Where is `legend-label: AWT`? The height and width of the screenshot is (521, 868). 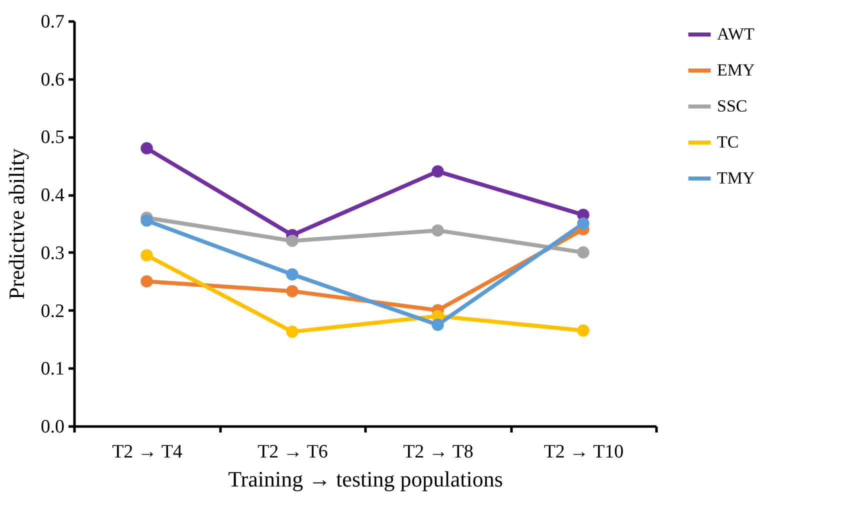
legend-label: AWT is located at coordinates (736, 34).